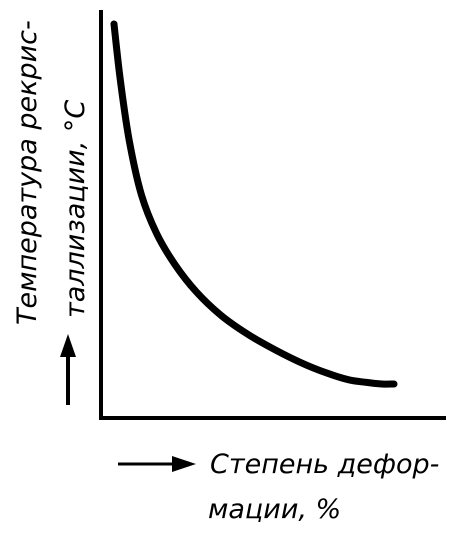  Describe the element at coordinates (68, 369) in the screenshot. I see `y-arrow-icon` at that location.